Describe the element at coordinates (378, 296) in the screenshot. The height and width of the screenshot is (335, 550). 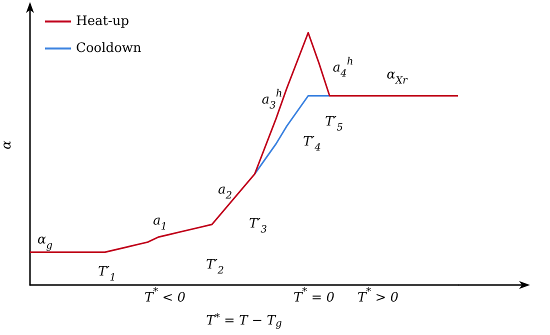
I see `text: T* > 0` at that location.